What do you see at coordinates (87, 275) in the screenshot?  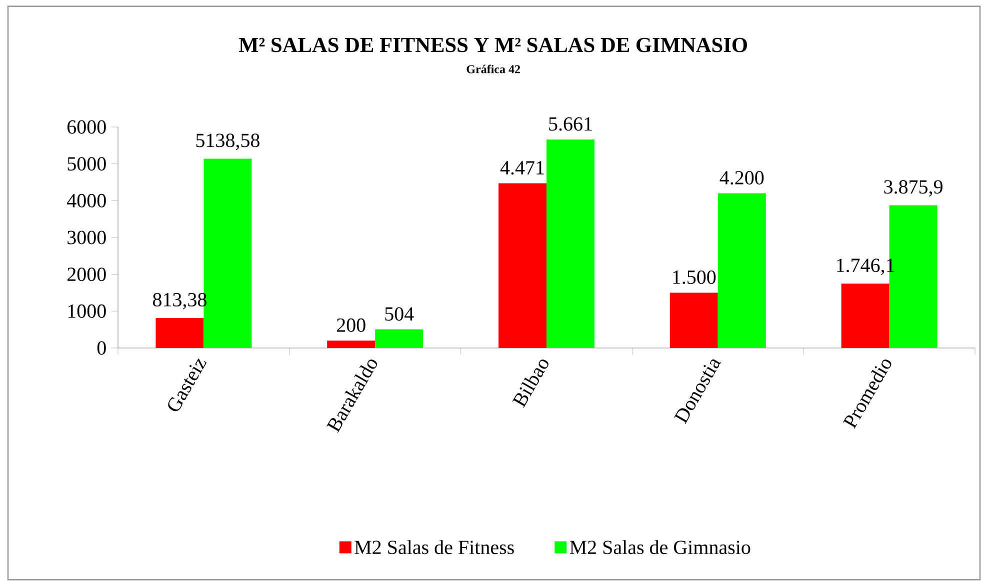 I see `y-tick-label: 2000` at bounding box center [87, 275].